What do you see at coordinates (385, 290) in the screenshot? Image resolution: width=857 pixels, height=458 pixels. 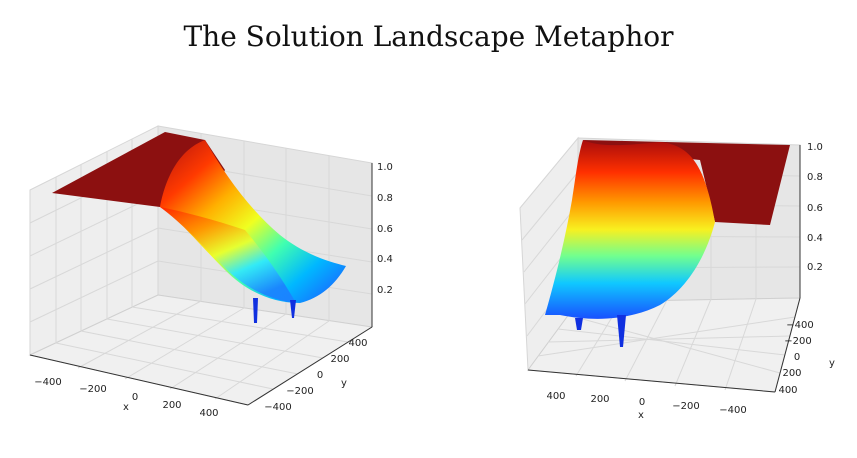 I see `left-z-tick-1: 0.2` at bounding box center [385, 290].